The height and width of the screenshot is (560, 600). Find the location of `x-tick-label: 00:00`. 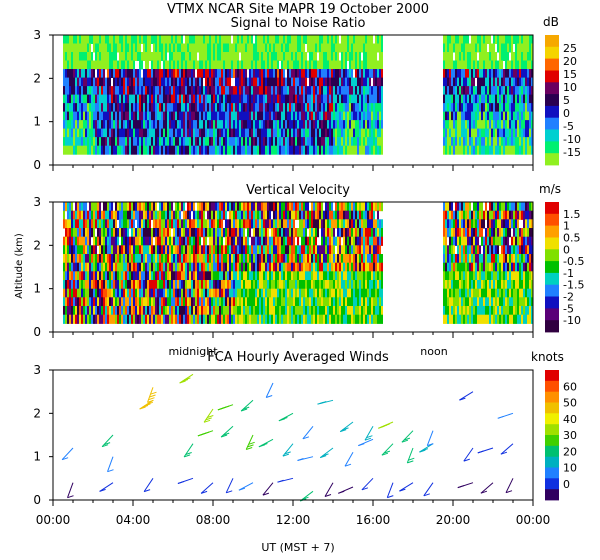

x-tick-label: 00:00 is located at coordinates (53, 520).